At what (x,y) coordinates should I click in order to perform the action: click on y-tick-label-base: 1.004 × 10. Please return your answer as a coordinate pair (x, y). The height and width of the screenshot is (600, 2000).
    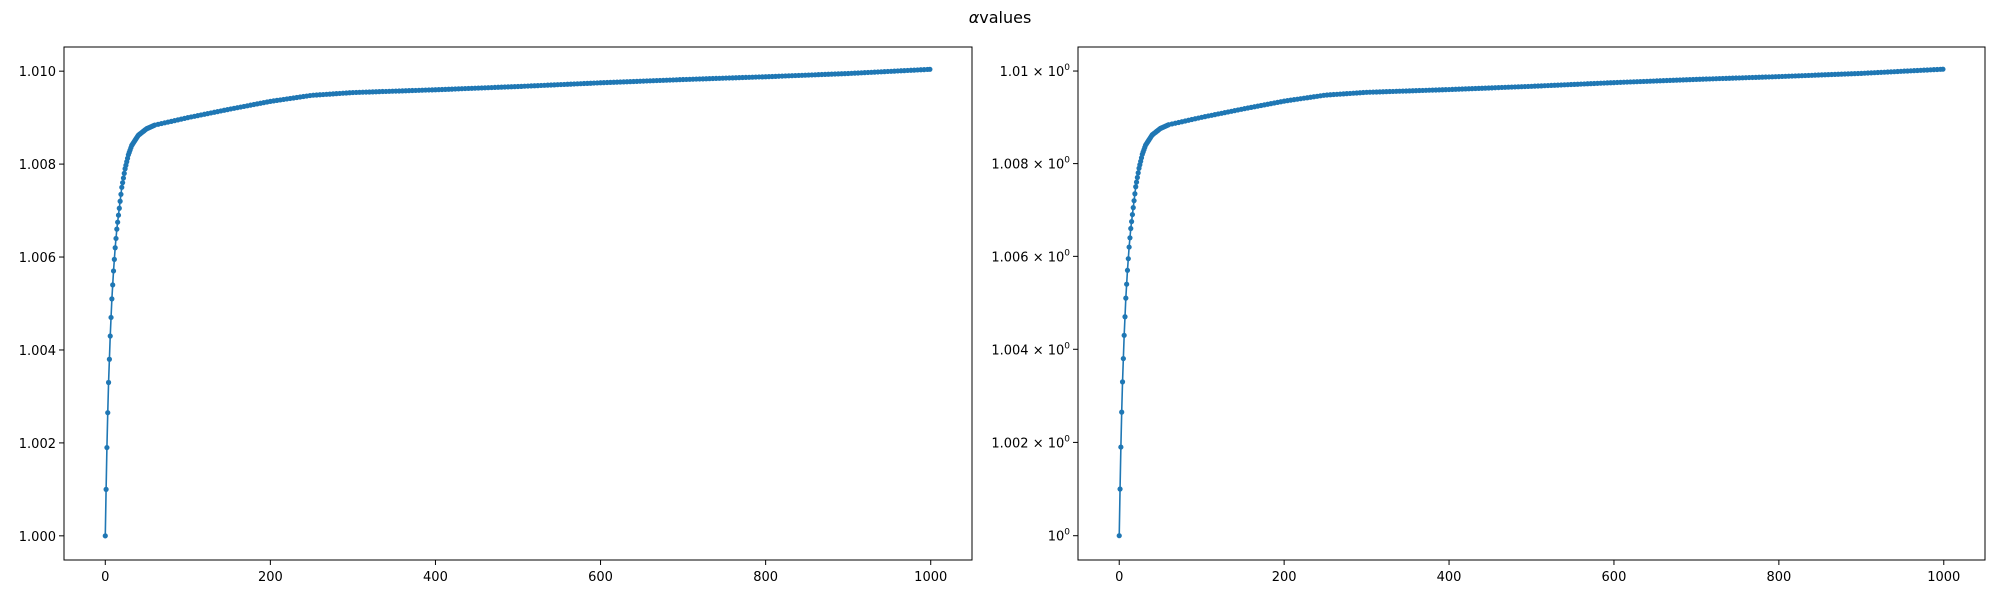
    Looking at the image, I should click on (1027, 350).